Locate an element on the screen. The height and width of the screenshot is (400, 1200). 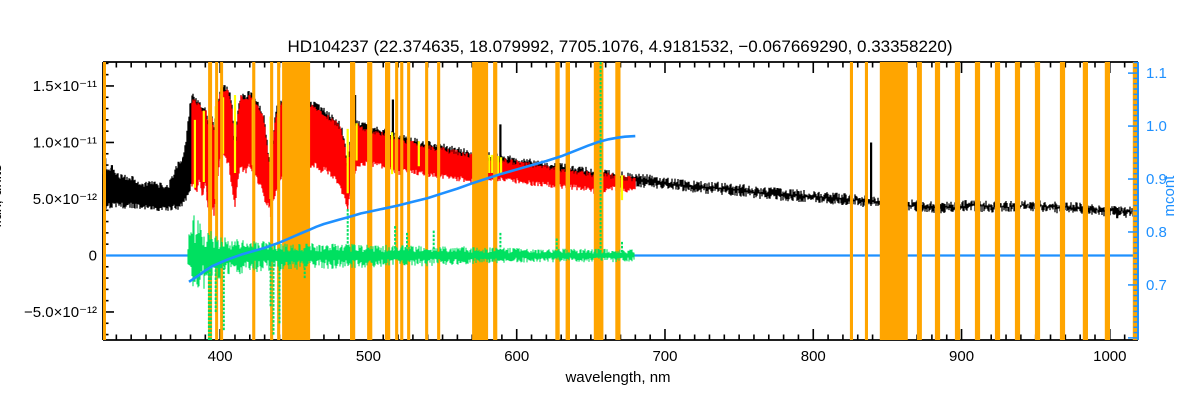
y-right-tick-label: 0.8 is located at coordinates (1156, 232).